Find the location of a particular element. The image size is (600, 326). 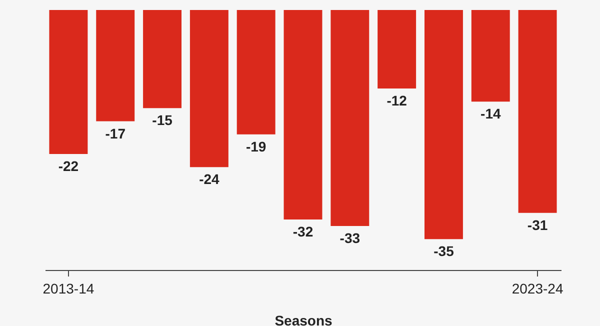

data-label: -35 is located at coordinates (444, 251).